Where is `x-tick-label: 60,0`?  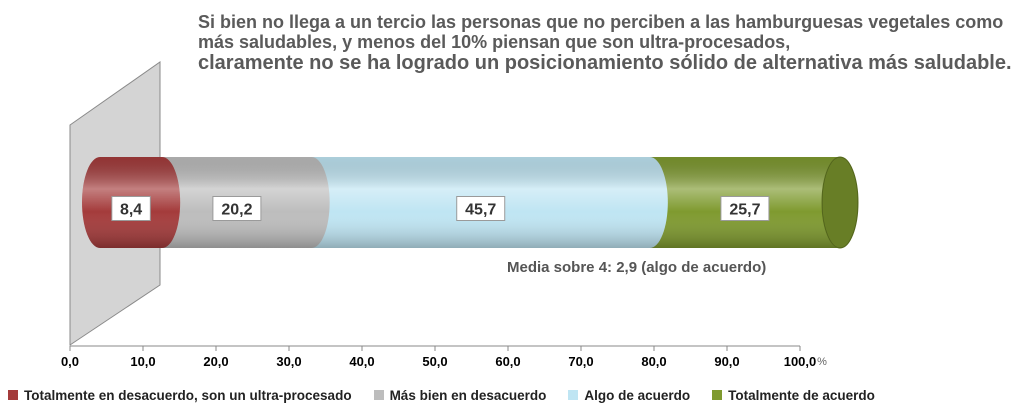
x-tick-label: 60,0 is located at coordinates (507, 361).